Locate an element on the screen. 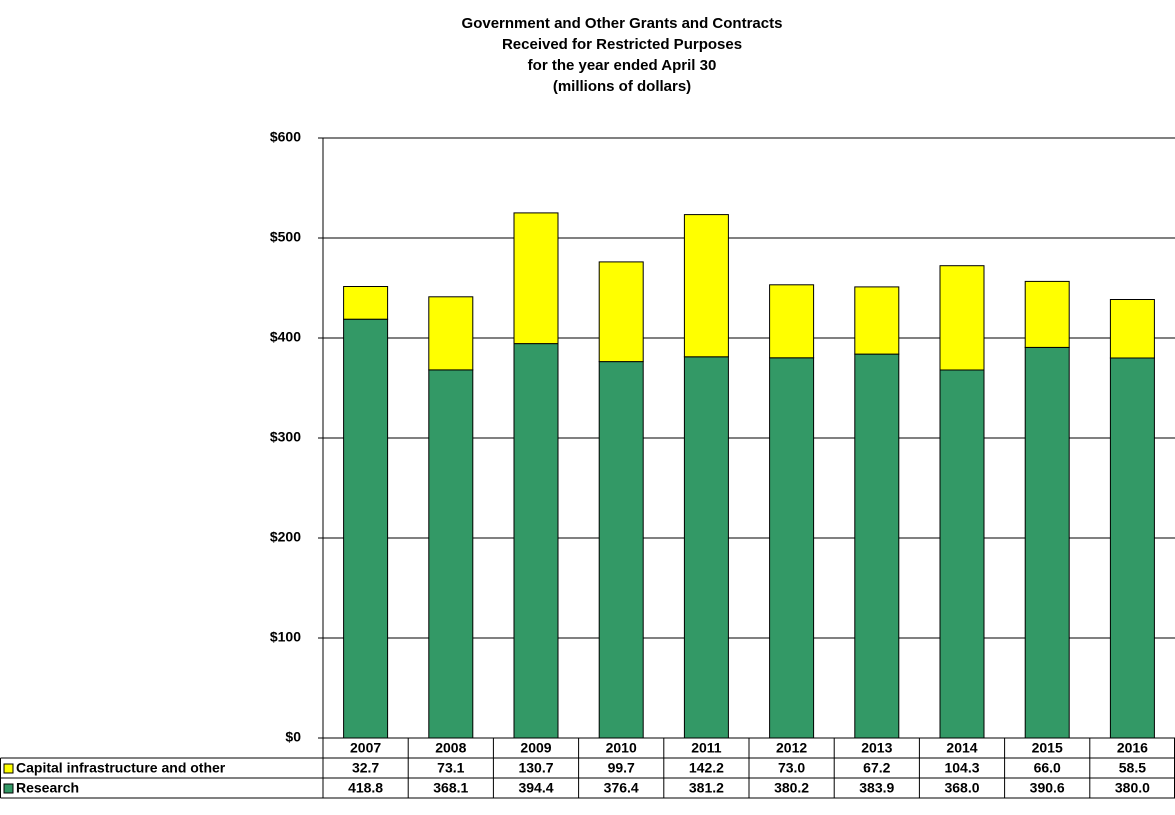  data-label: 73.1 is located at coordinates (450, 768).